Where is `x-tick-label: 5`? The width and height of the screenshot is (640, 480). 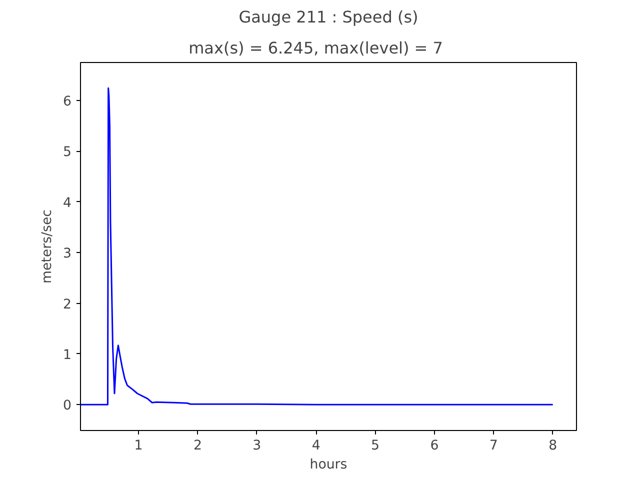
x-tick-label: 5 is located at coordinates (375, 446).